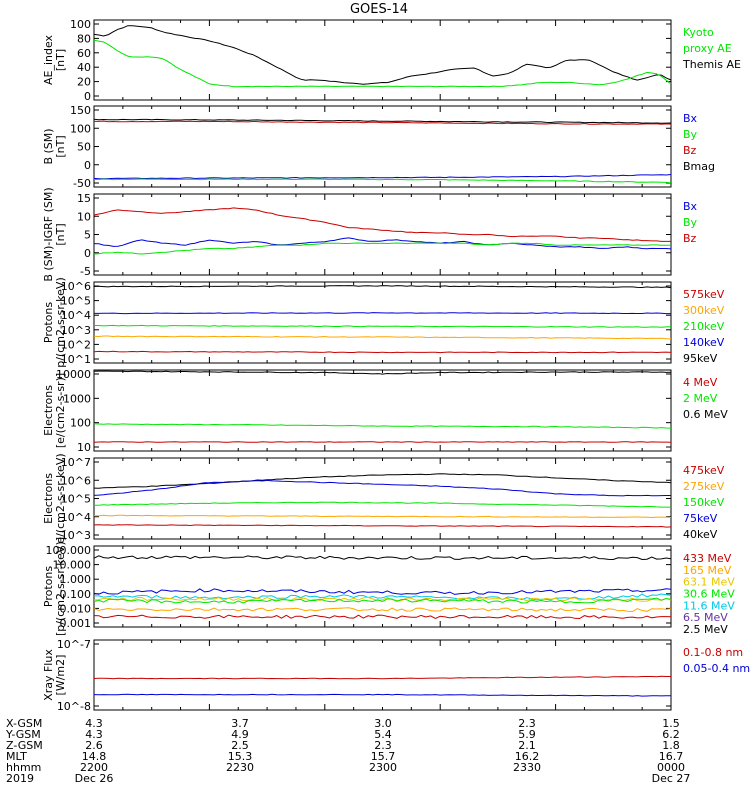 The width and height of the screenshot is (750, 800). What do you see at coordinates (84, 67) in the screenshot?
I see `y-tick-label: 40` at bounding box center [84, 67].